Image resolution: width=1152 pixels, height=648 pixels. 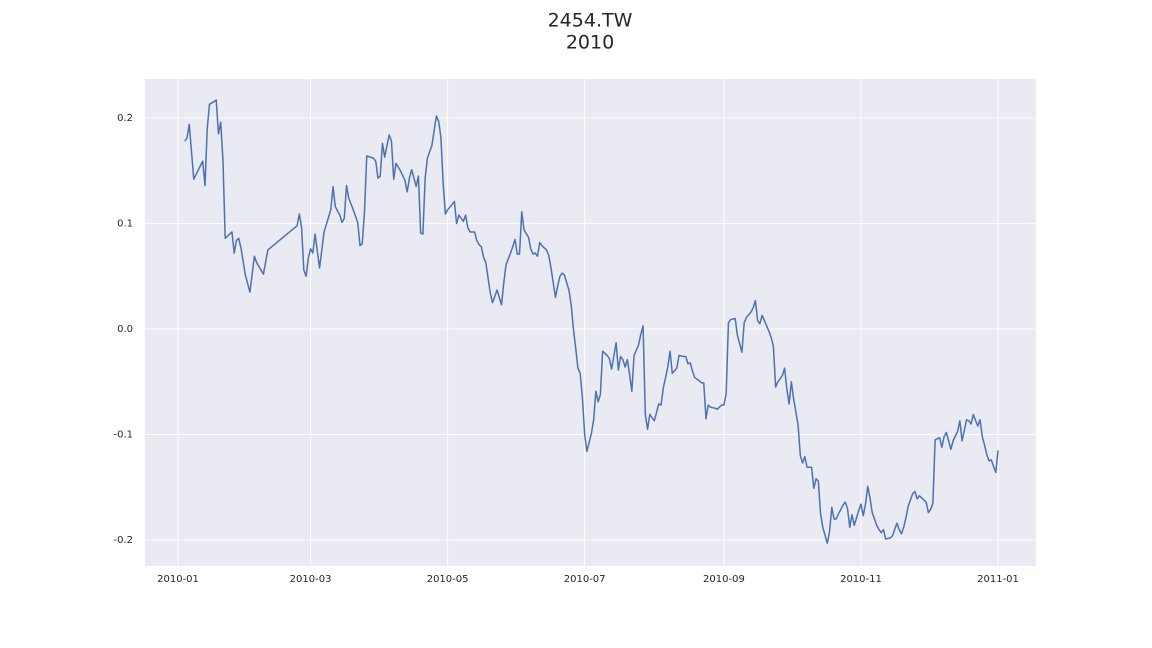 I want to click on x-tick-label: 2010-01, so click(x=178, y=579).